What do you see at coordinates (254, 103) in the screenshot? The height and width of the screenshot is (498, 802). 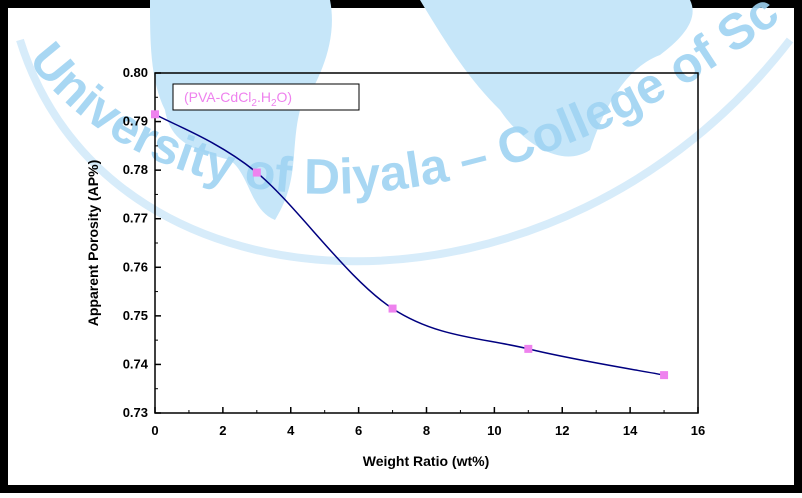 I see `legend-sub-1: 2` at bounding box center [254, 103].